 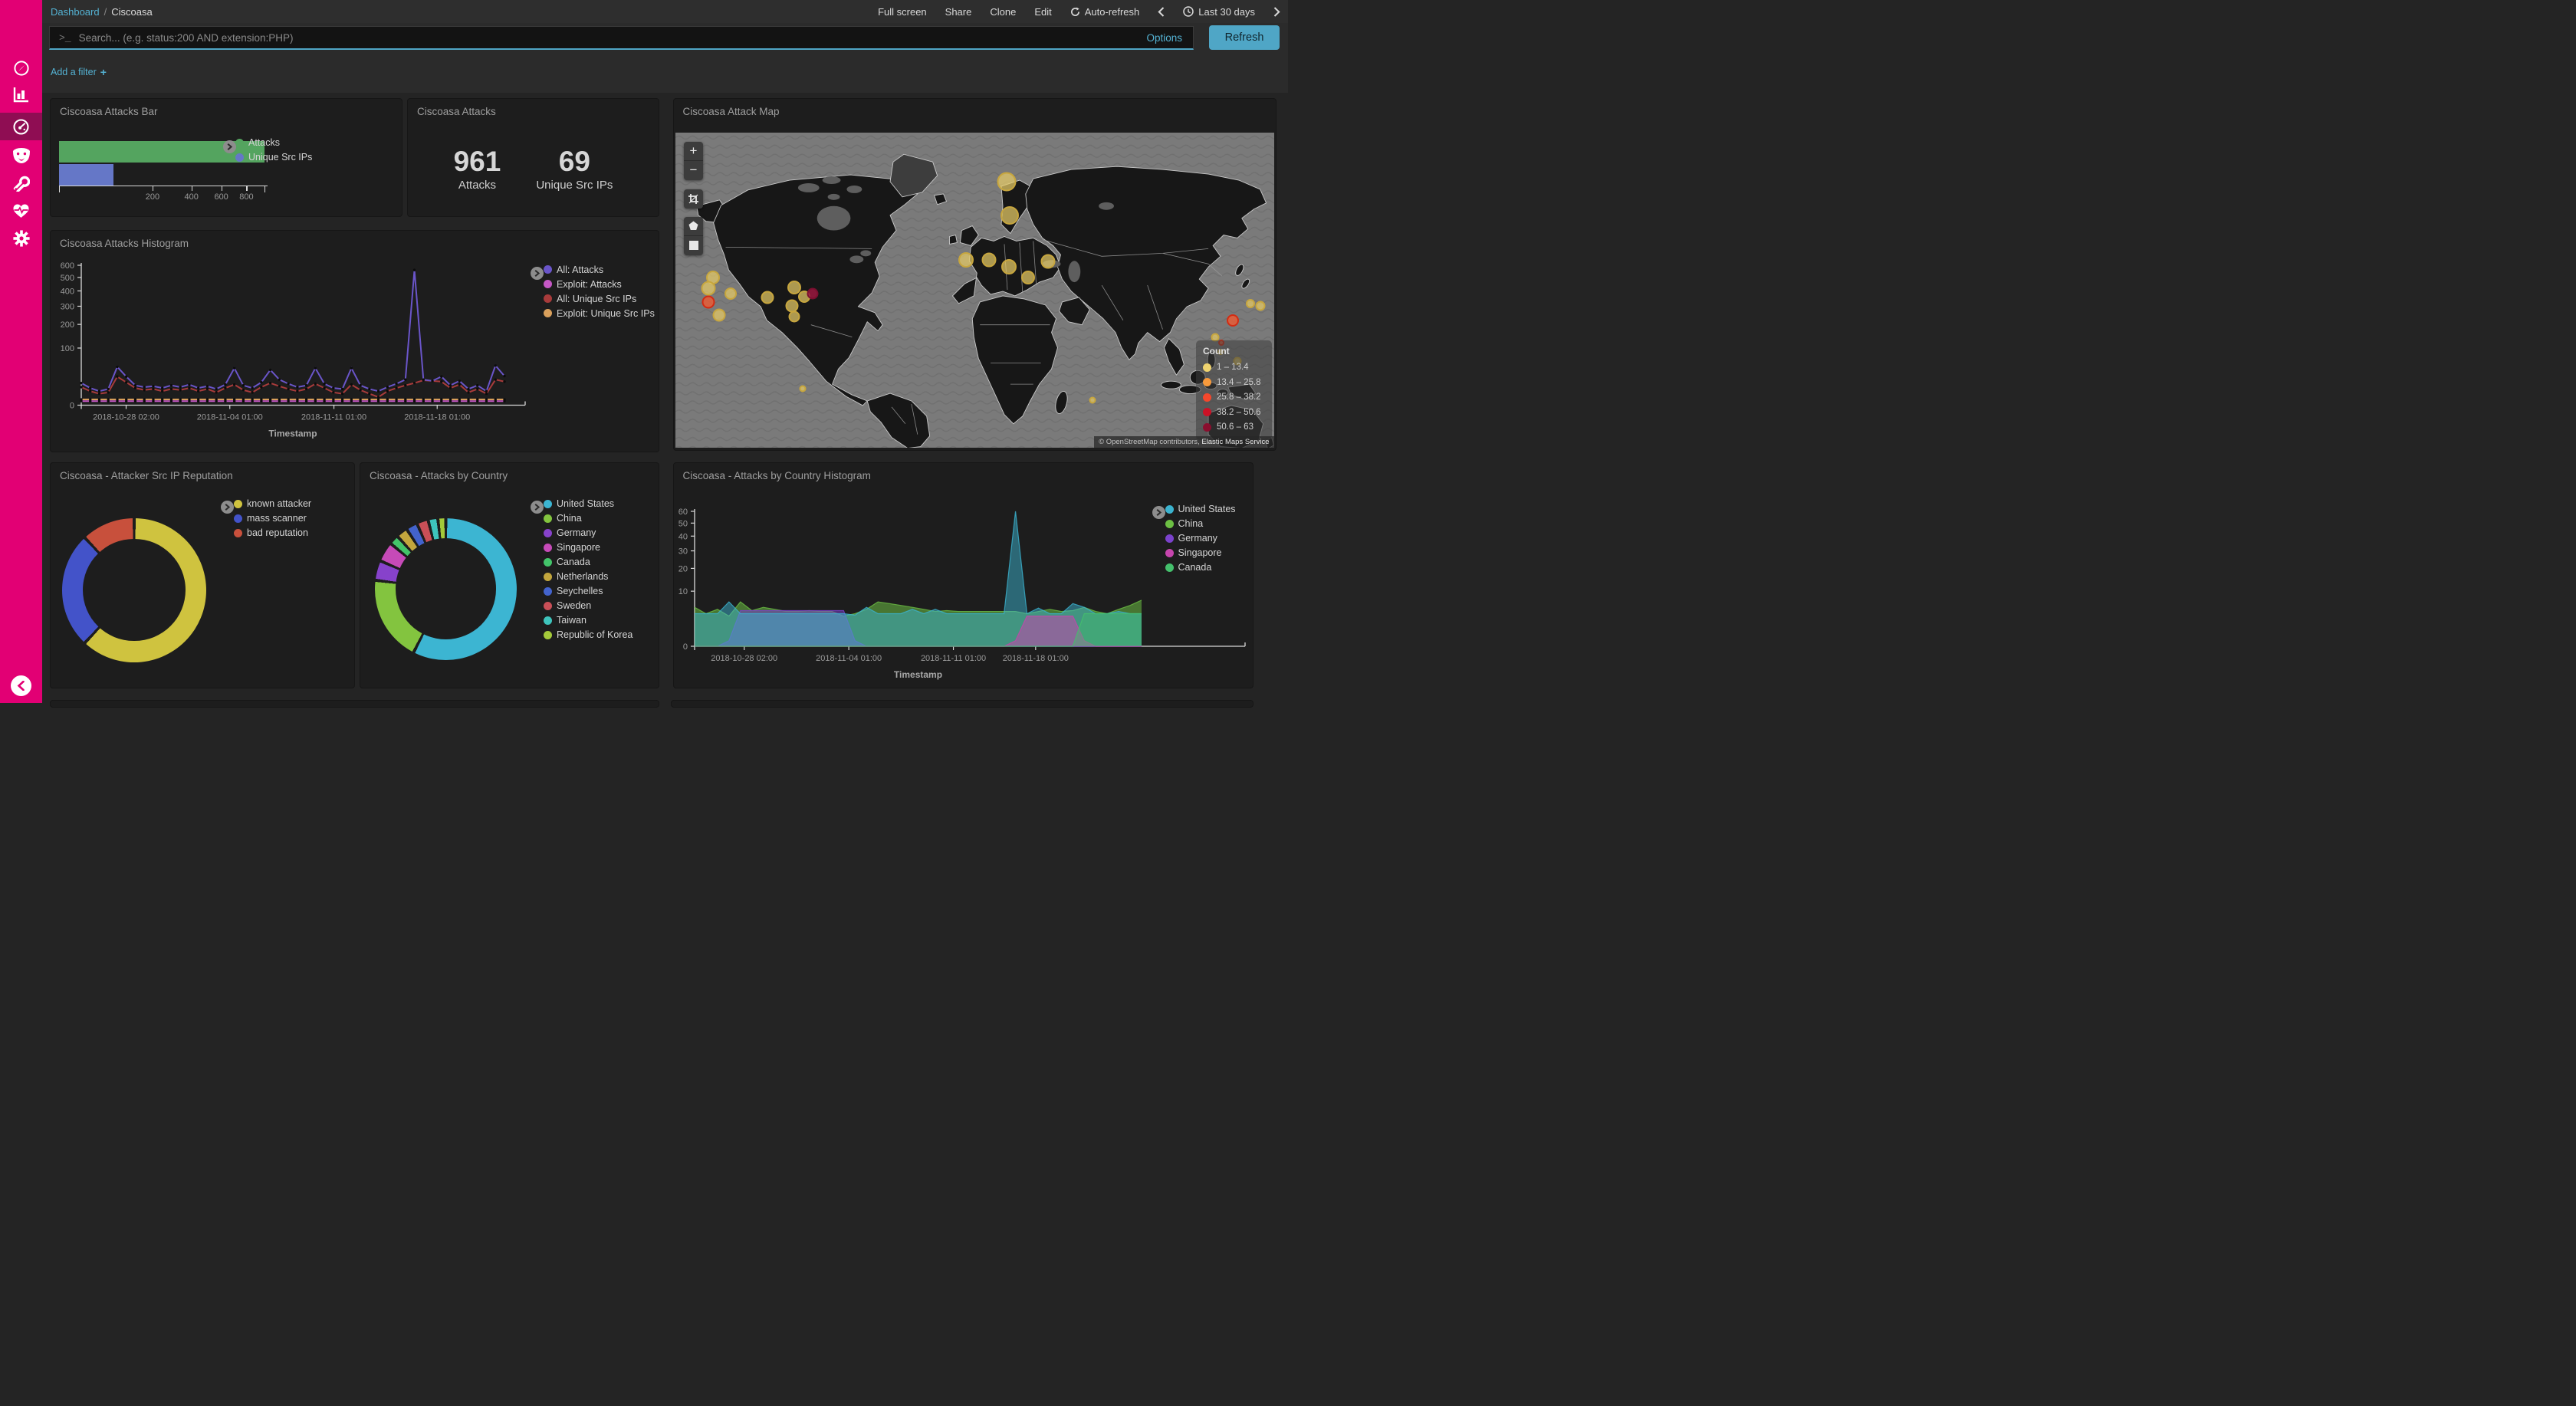 What do you see at coordinates (109, 111) in the screenshot?
I see `panel-title: Ciscoasa Attacks Bar` at bounding box center [109, 111].